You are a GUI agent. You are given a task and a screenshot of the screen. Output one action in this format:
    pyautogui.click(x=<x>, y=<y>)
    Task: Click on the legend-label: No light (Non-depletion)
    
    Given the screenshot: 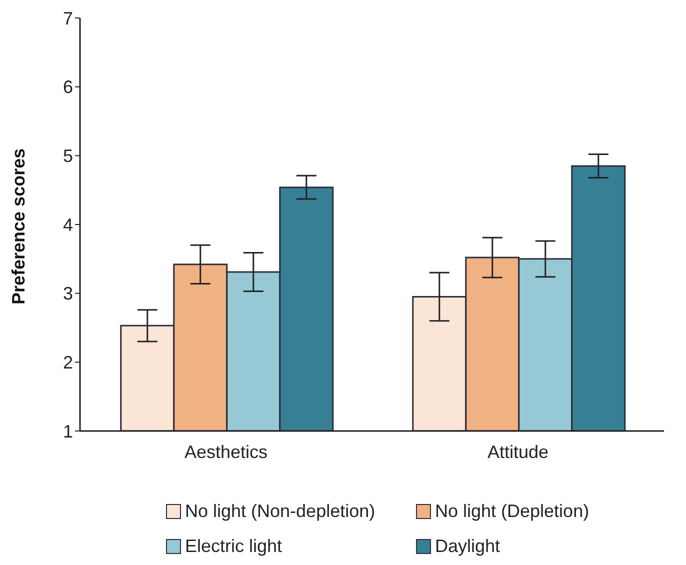 What is the action you would take?
    pyautogui.click(x=280, y=511)
    